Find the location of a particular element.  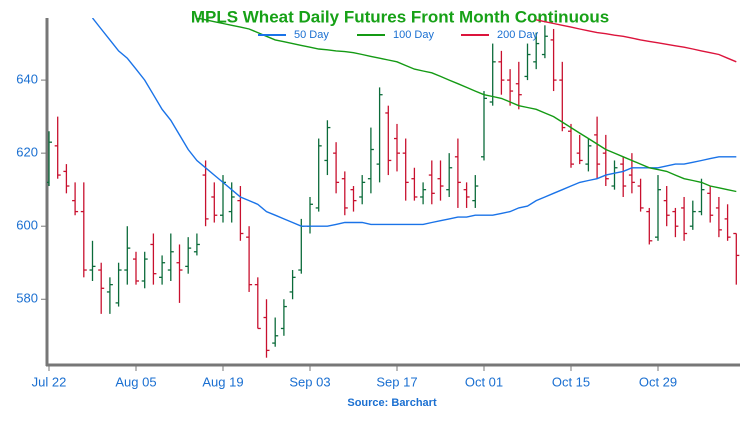

legend-label: 200 Day is located at coordinates (517, 35).